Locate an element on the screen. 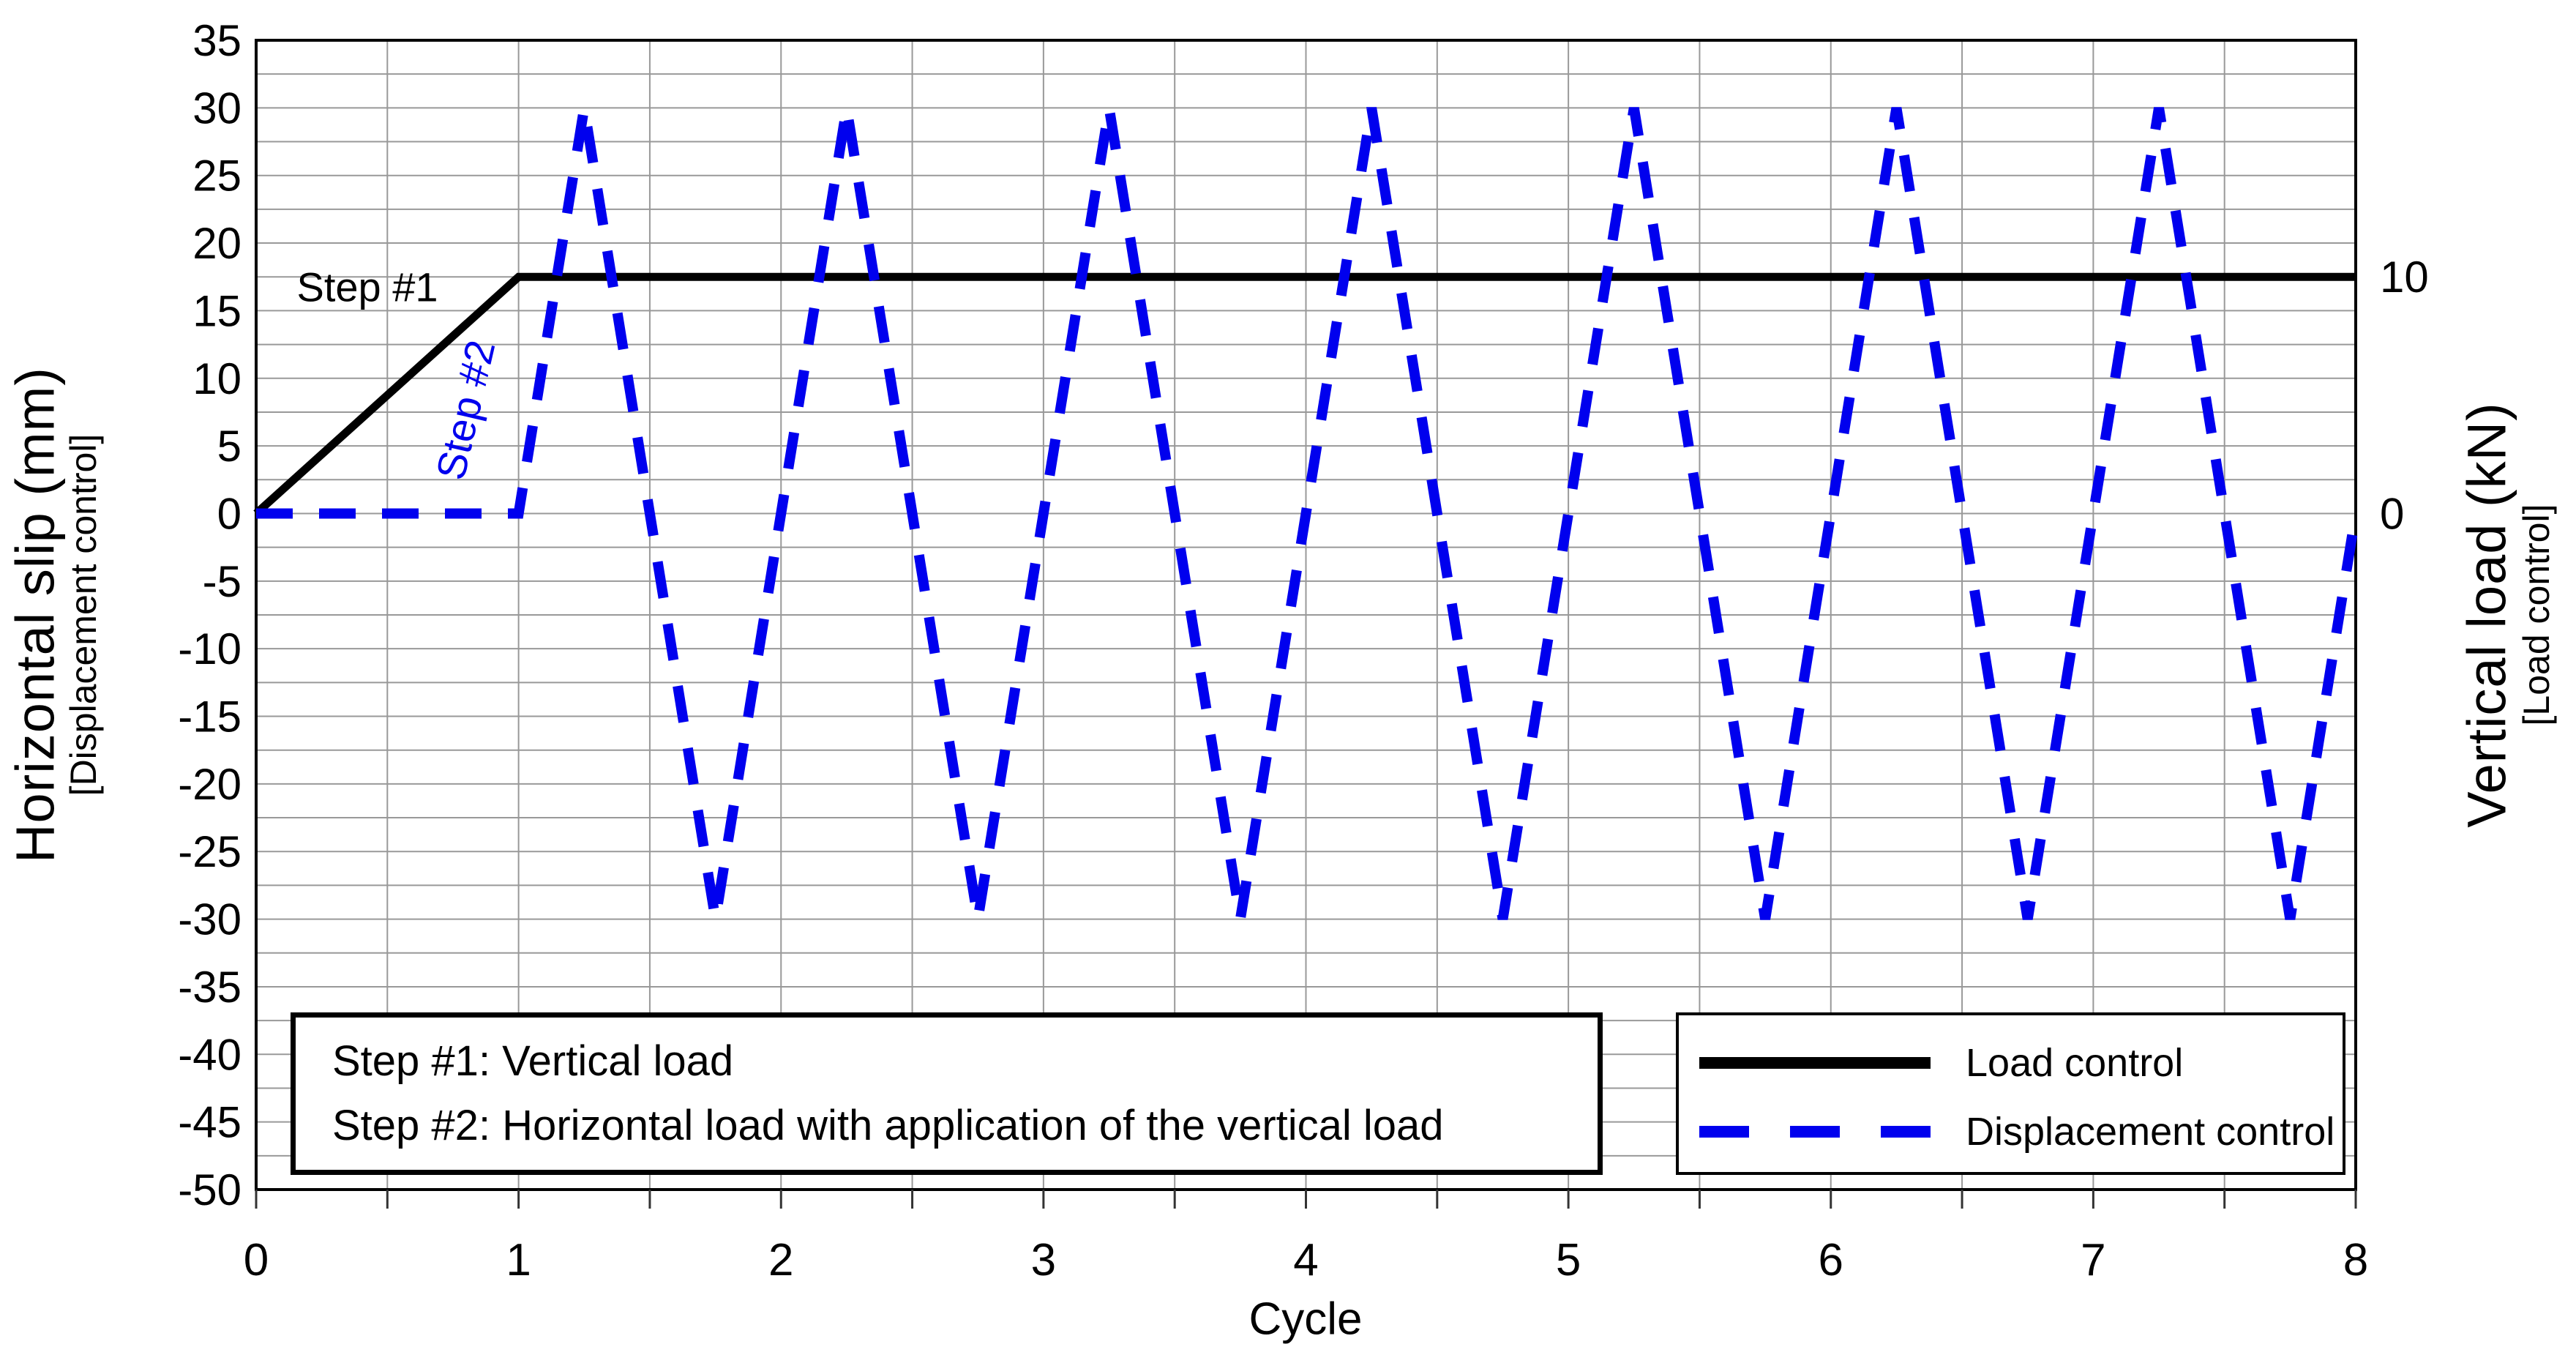 The height and width of the screenshot is (1355, 2576). left-axis-subtitle: [Displacement control] is located at coordinates (83, 614).